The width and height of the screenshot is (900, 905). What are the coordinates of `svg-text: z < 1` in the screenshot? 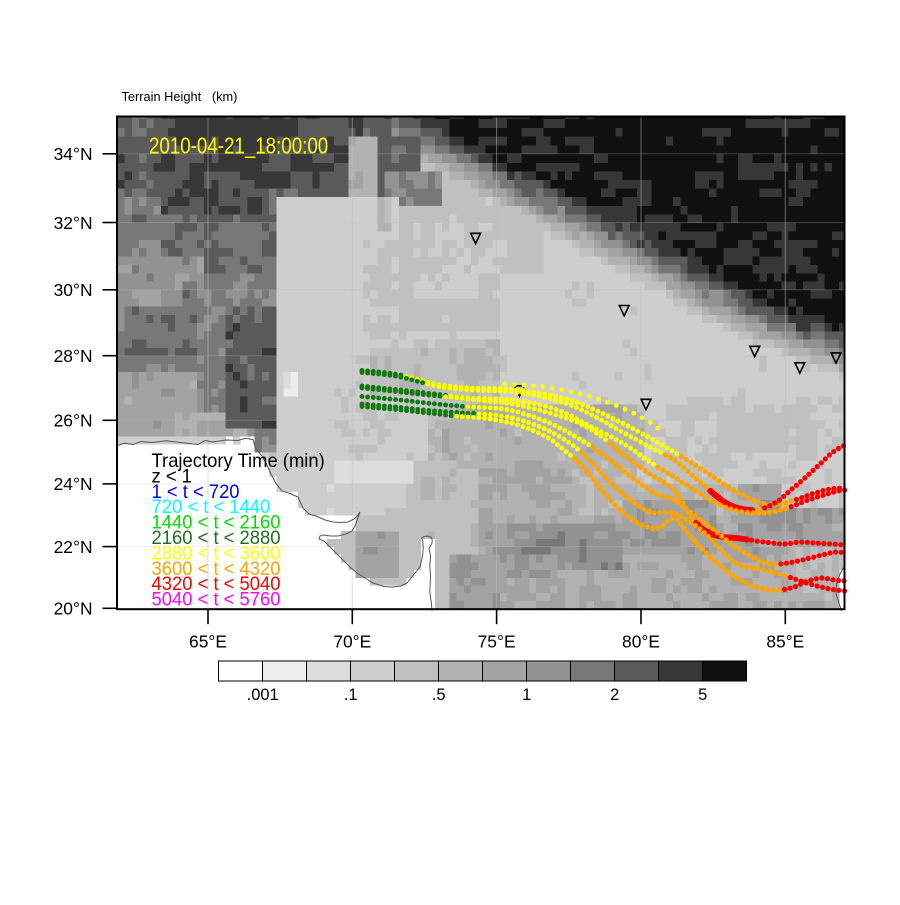 It's located at (172, 475).